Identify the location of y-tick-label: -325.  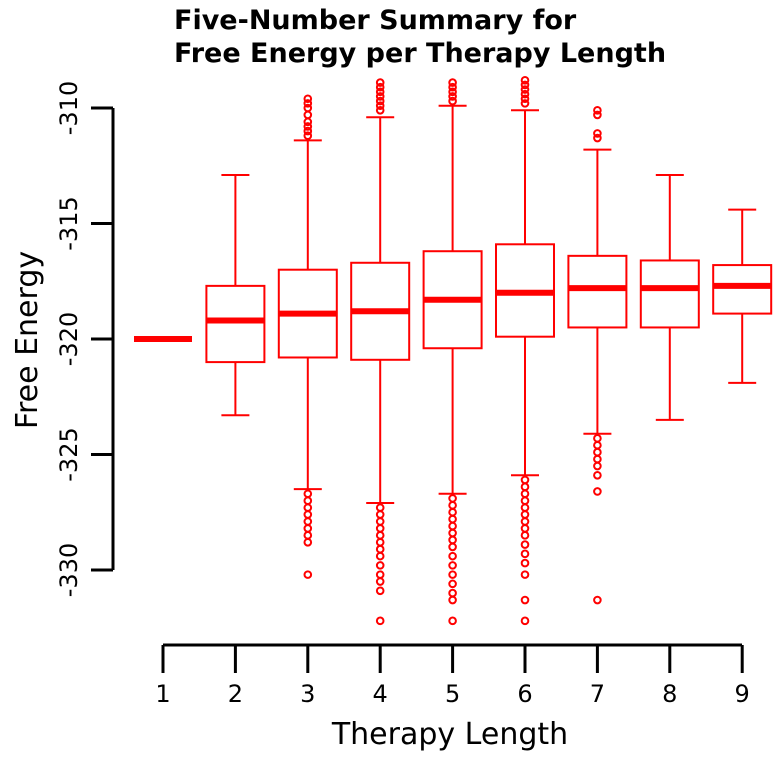
(69, 454).